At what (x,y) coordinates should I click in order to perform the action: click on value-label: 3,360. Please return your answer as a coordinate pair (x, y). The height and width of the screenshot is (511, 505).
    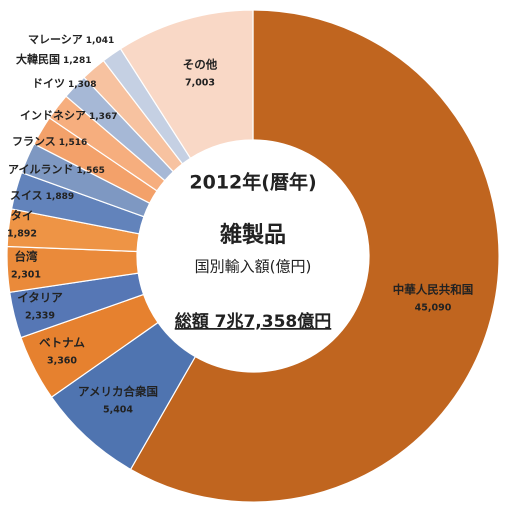
    Looking at the image, I should click on (62, 361).